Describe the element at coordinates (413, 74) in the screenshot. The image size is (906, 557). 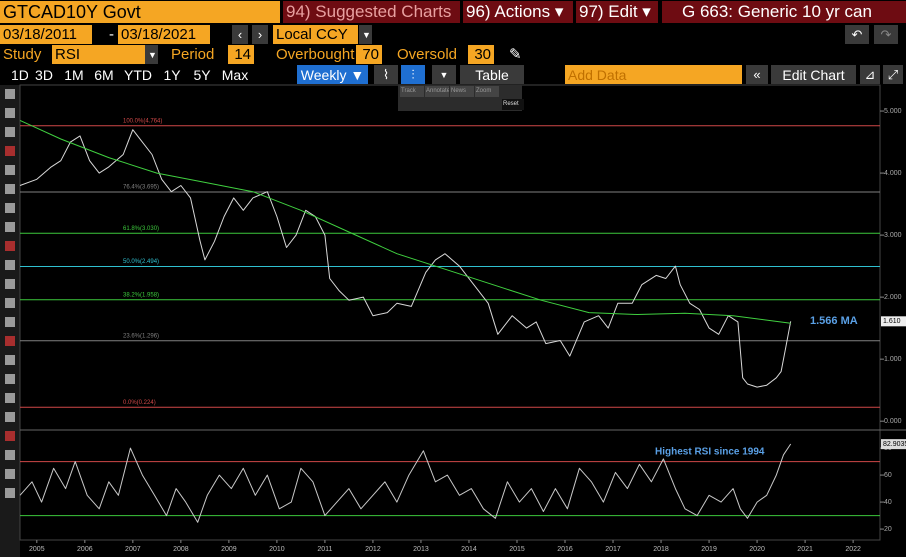
I see `bar-icon: ⫶` at that location.